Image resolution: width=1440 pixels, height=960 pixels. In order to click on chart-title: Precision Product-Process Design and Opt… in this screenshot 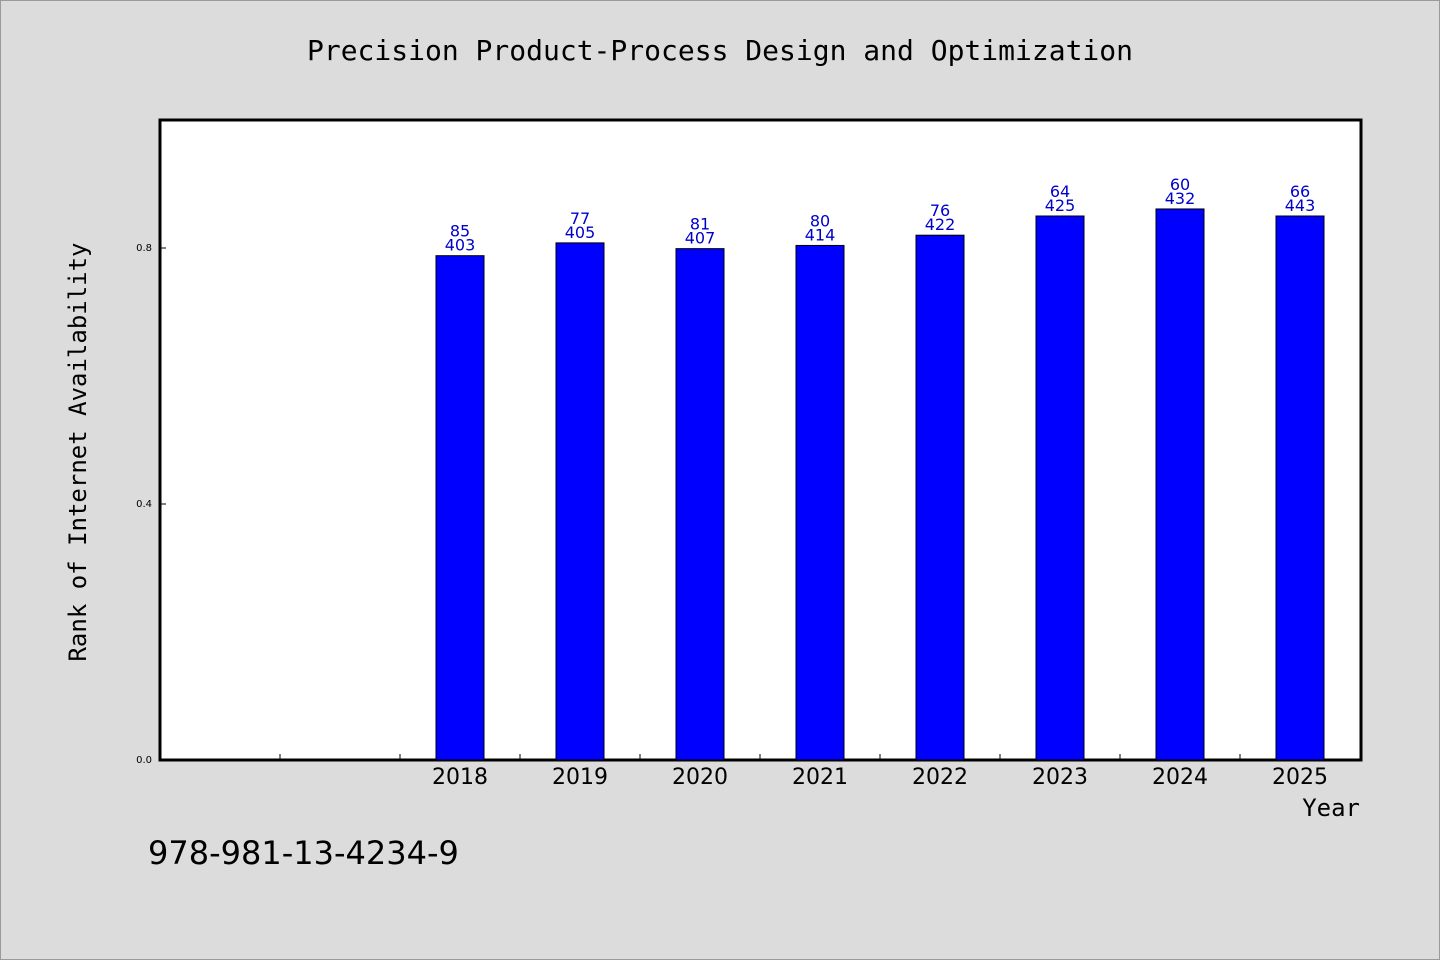, I will do `click(719, 50)`.